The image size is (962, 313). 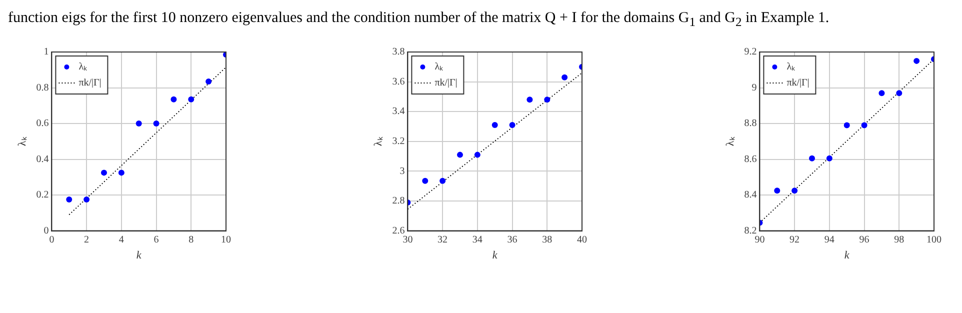 I want to click on x-tick-label: 30, so click(x=407, y=240).